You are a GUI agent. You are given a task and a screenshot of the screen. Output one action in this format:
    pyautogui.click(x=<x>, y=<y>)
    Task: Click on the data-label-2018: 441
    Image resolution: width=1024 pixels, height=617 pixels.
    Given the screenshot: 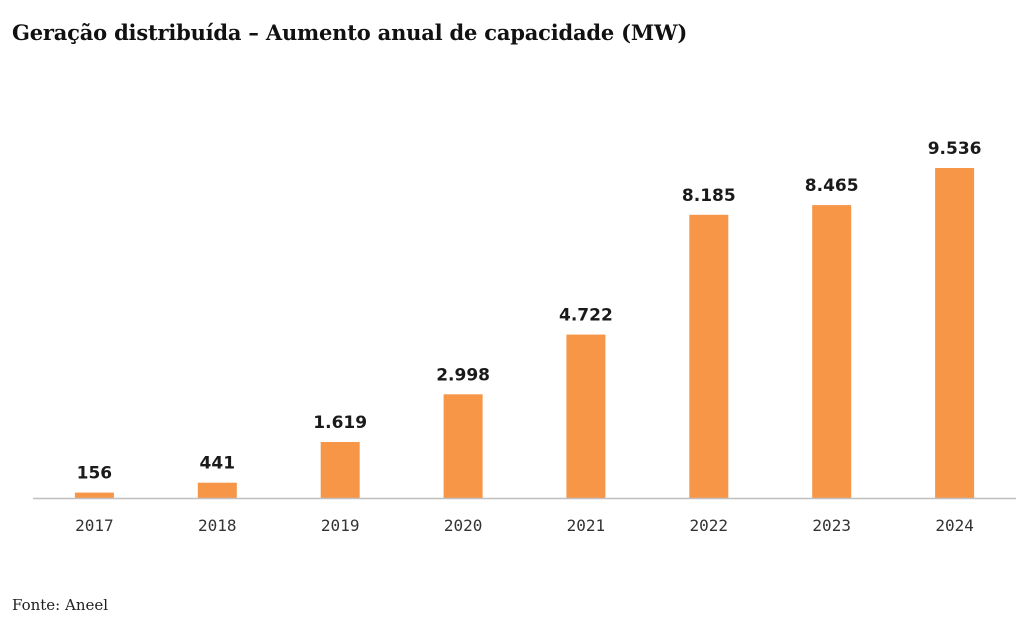 What is the action you would take?
    pyautogui.click(x=218, y=464)
    